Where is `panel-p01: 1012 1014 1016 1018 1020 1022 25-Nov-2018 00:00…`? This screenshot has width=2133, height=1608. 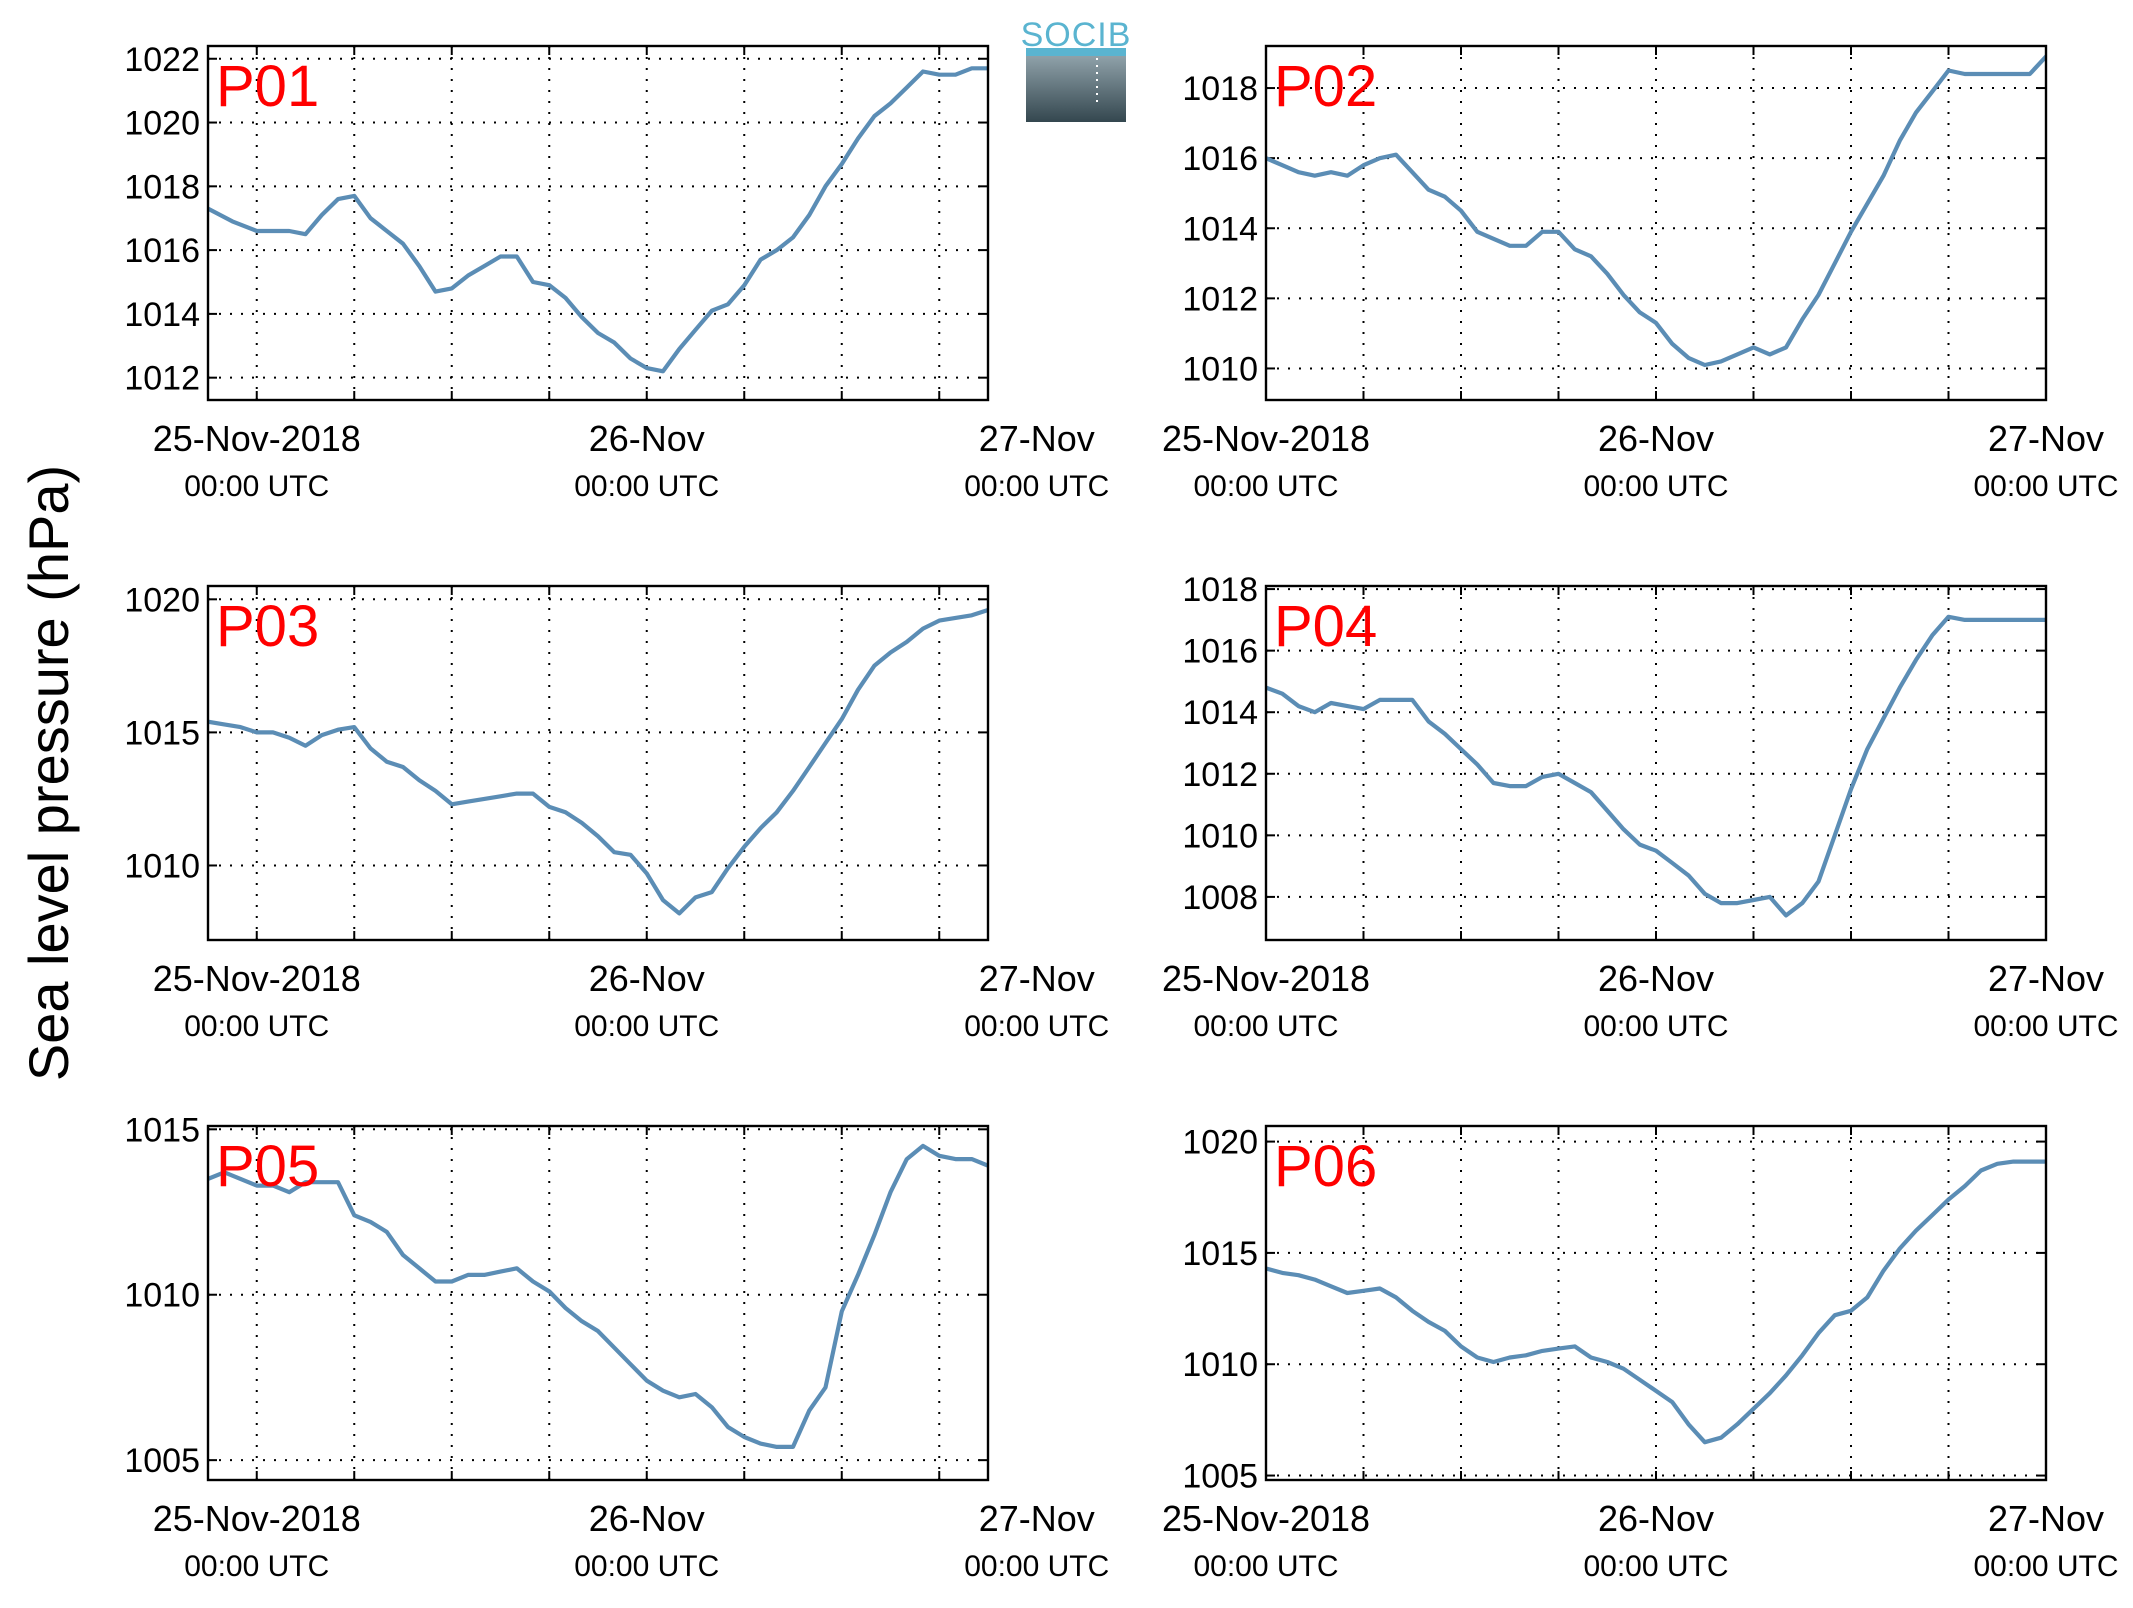
panel-p01: 1012 1014 1016 1018 1020 1022 25-Nov-2018 00:00… is located at coordinates (616, 272).